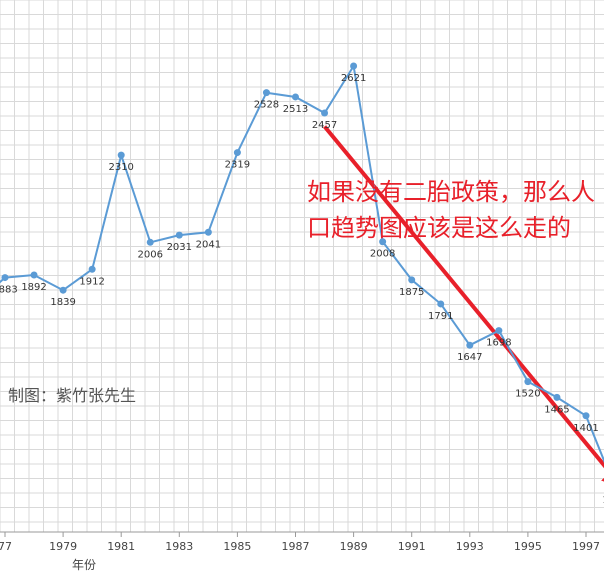  What do you see at coordinates (498, 343) in the screenshot?
I see `data-label: 1698` at bounding box center [498, 343].